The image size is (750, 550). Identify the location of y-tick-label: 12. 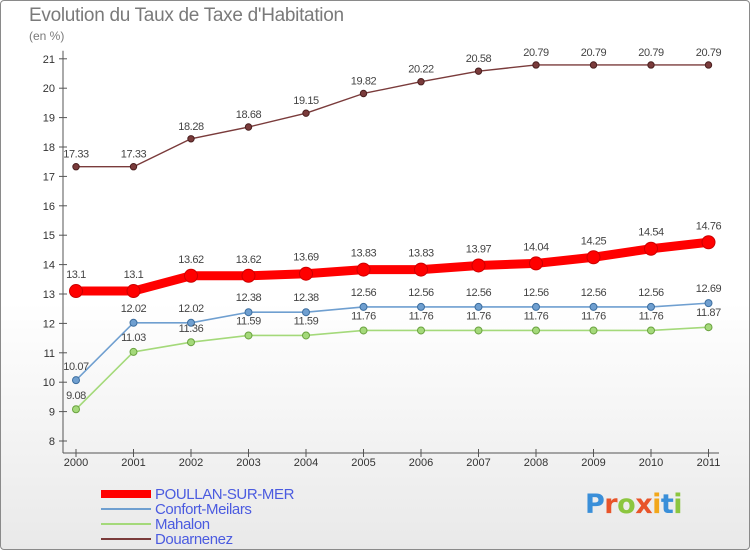
(49, 324).